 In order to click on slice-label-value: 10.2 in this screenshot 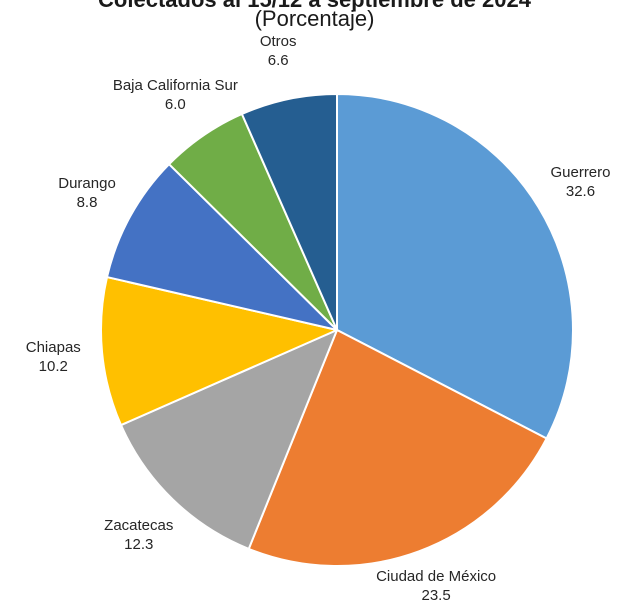, I will do `click(53, 366)`.